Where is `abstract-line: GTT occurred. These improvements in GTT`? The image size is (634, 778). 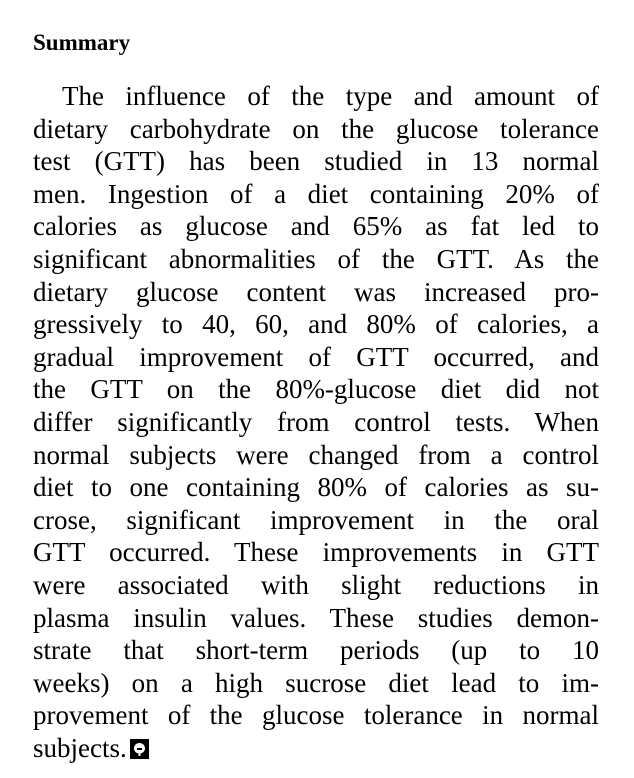 abstract-line: GTT occurred. These improvements in GTT is located at coordinates (316, 552).